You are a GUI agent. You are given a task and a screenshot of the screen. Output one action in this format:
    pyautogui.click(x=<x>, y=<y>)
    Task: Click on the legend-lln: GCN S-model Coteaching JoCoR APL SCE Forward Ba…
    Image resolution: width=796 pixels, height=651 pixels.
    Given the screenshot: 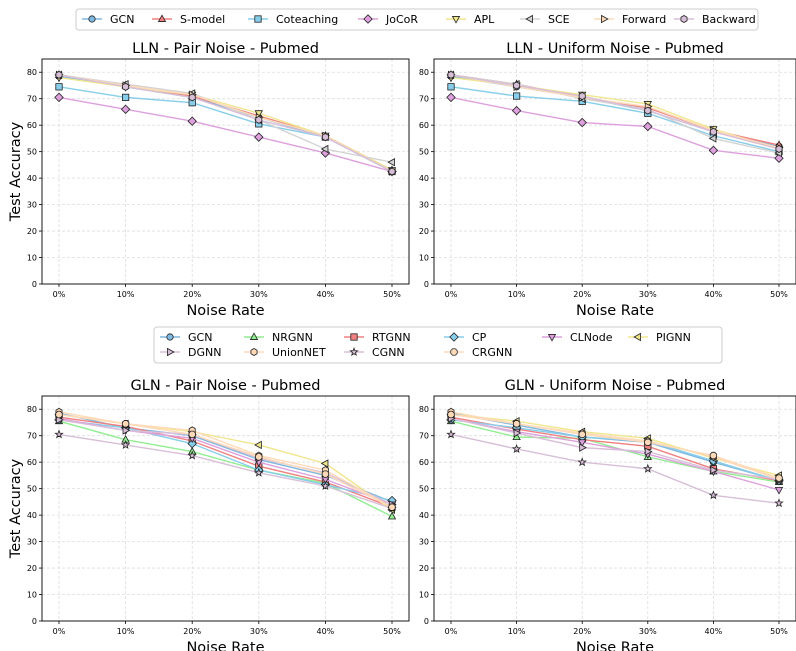 What is the action you would take?
    pyautogui.click(x=417, y=19)
    